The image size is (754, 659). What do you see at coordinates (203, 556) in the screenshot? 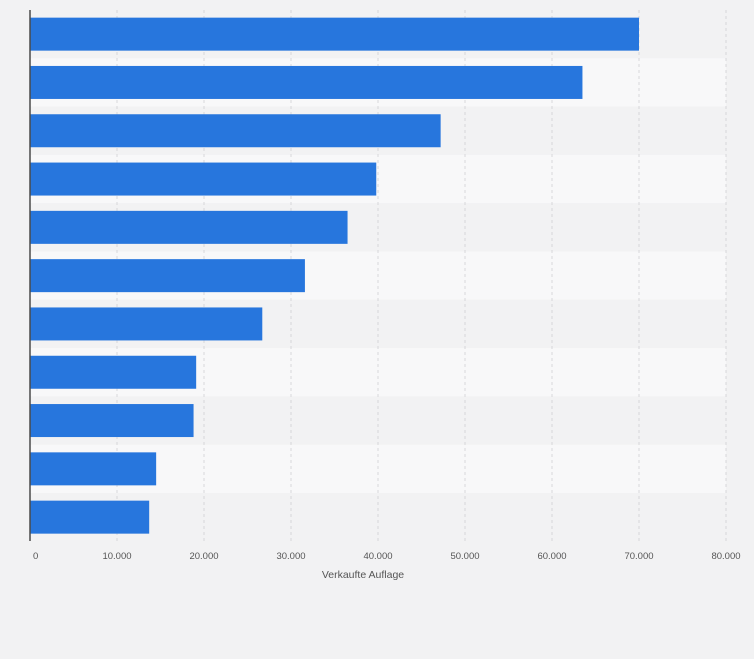
I see `x-tick-label: 20.000` at bounding box center [203, 556].